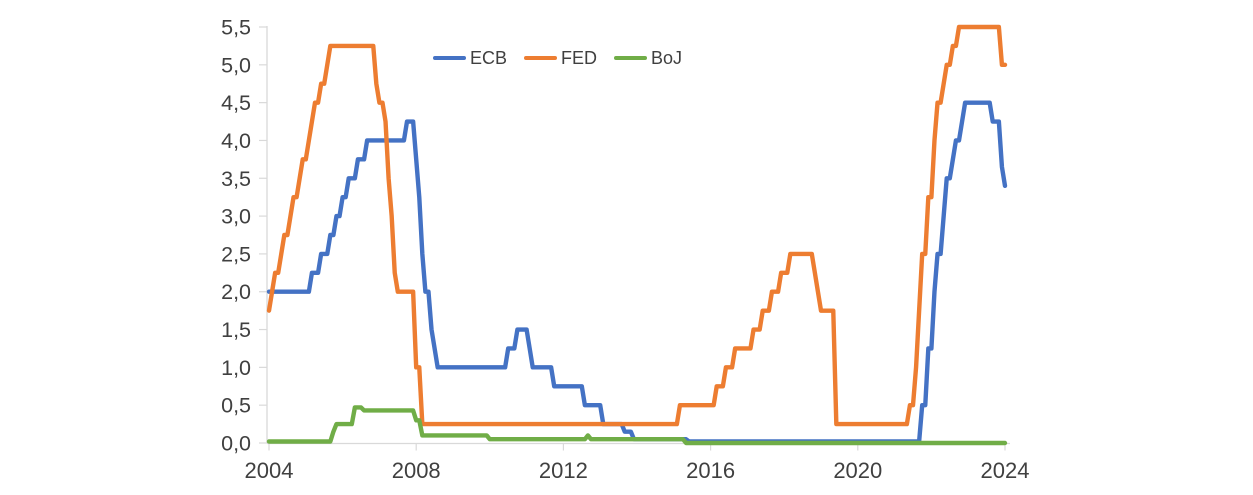  I want to click on x-tick-label: 2004, so click(269, 470).